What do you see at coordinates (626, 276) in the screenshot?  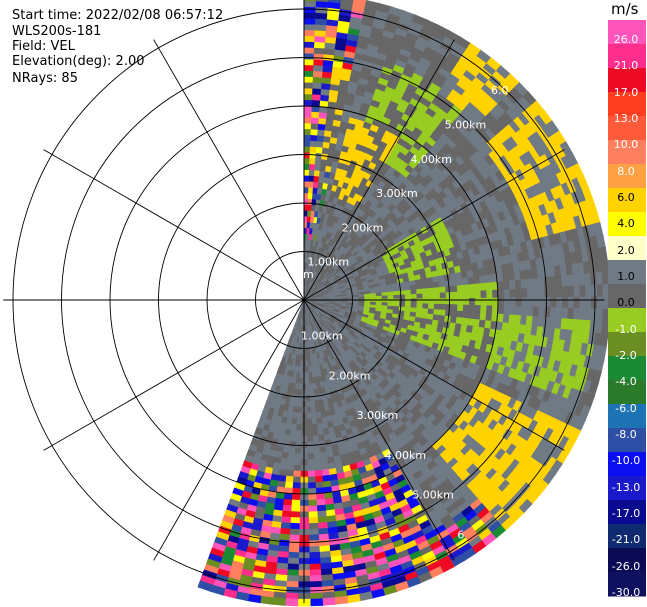 I see `colorbar-tick-label: 1.0` at bounding box center [626, 276].